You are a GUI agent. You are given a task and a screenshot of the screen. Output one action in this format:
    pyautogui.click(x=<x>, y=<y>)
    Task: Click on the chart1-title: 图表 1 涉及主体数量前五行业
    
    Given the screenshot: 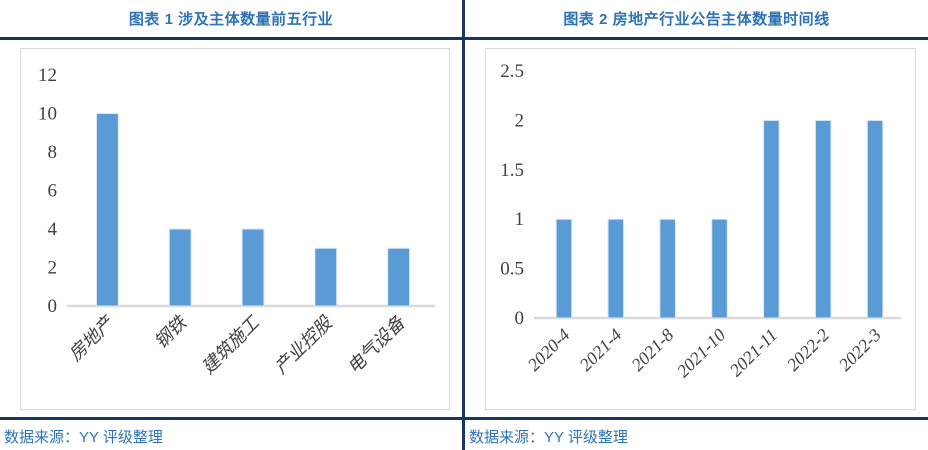 What is the action you would take?
    pyautogui.click(x=231, y=20)
    